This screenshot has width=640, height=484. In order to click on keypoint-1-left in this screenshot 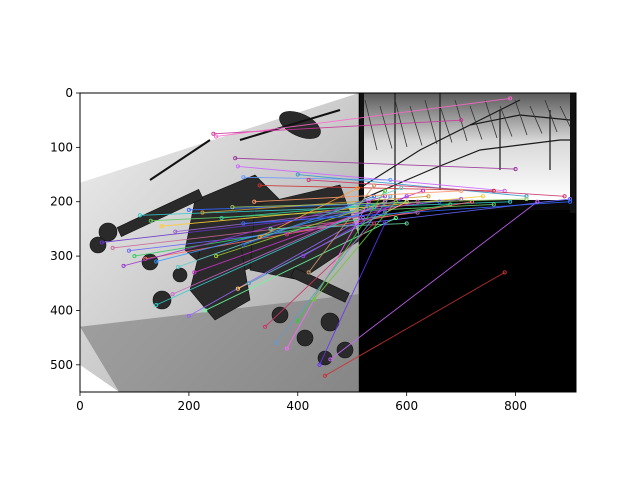, I will do `click(216, 136)`.